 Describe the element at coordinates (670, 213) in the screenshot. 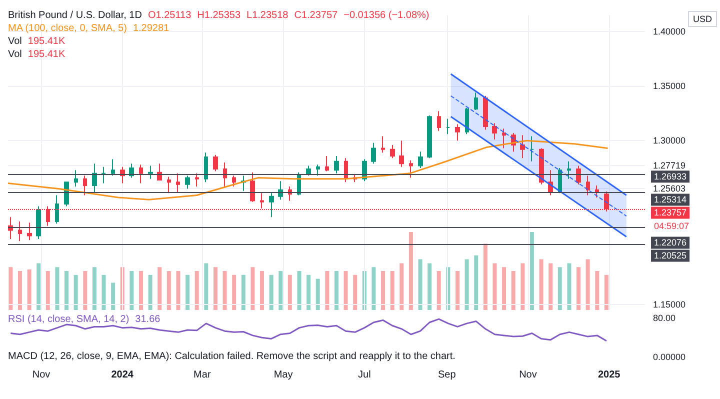

I see `ref-line-label: 1.23757` at that location.